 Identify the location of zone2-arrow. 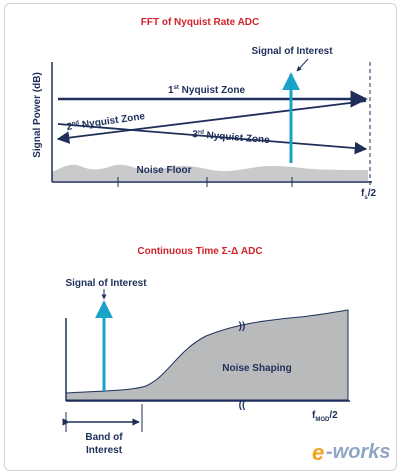
(211, 122).